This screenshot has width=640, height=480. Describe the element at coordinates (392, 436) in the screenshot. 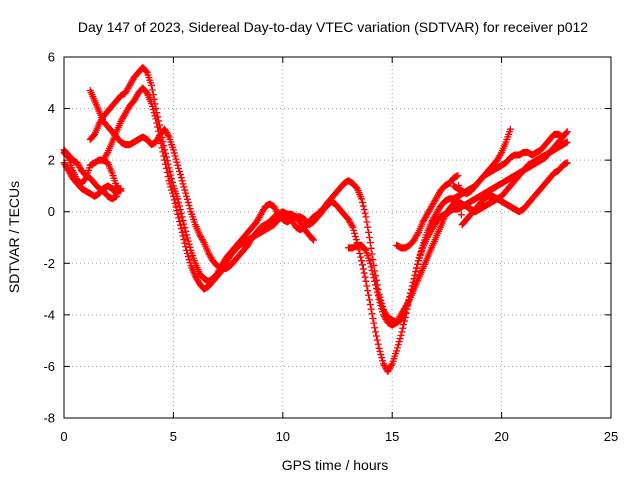

I see `x-tick-label: 15` at that location.